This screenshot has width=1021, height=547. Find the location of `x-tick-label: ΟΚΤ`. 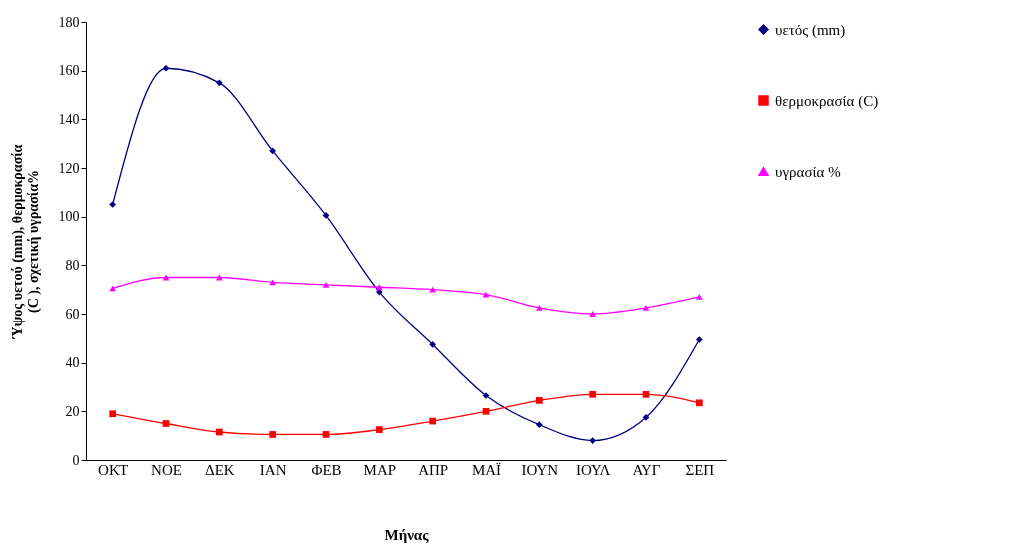

x-tick-label: ΟΚΤ is located at coordinates (113, 469).